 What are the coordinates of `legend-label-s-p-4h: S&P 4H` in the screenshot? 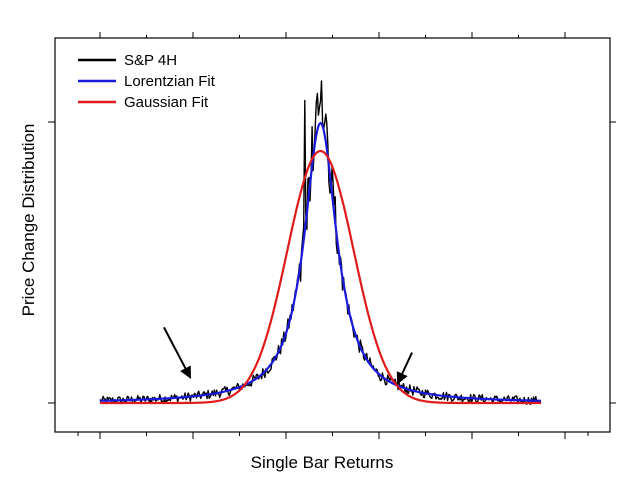 It's located at (150, 60).